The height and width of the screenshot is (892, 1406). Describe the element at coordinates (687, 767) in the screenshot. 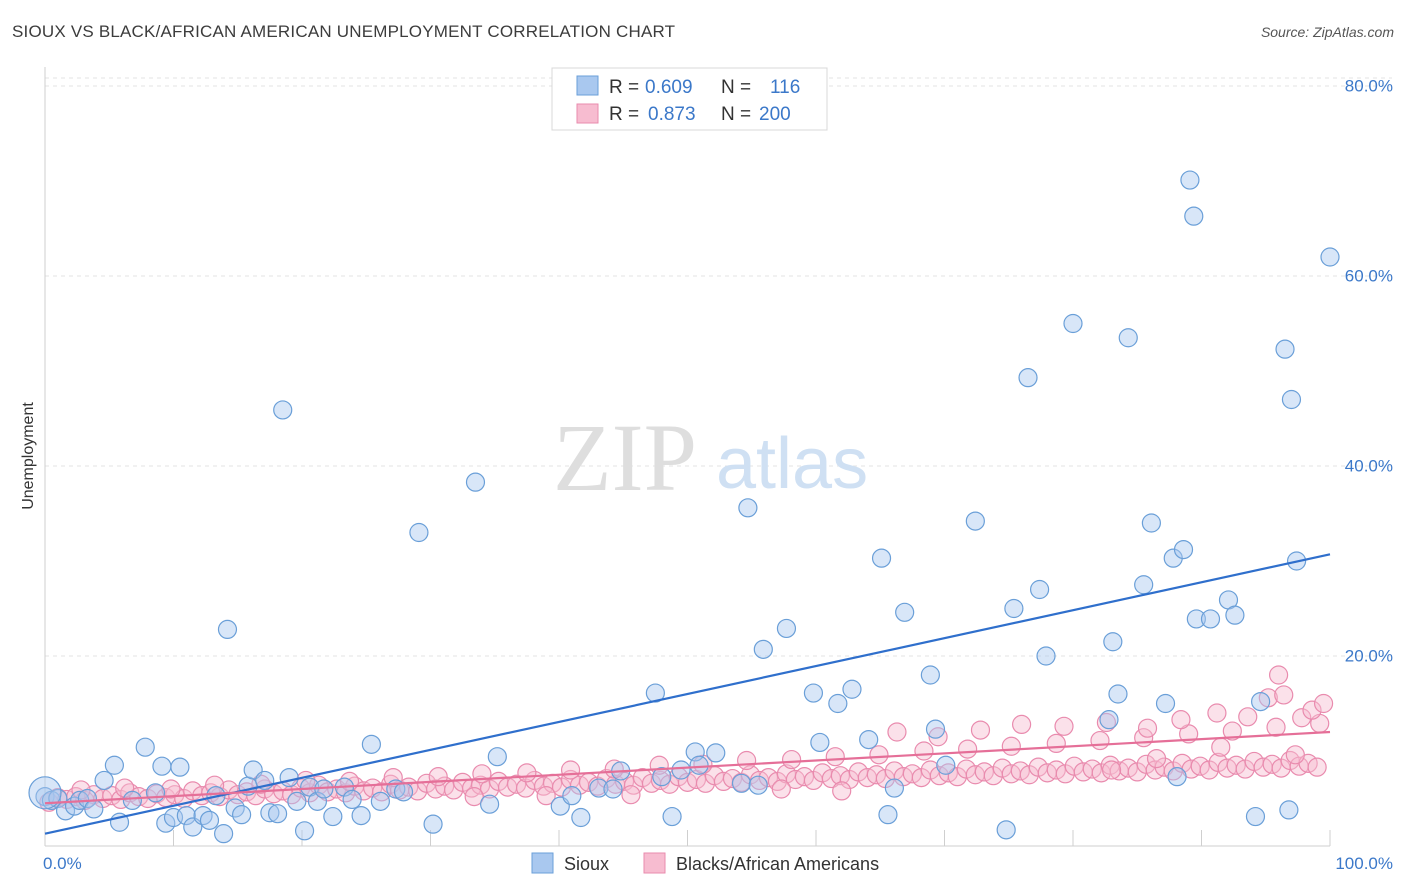

I see `trend-line-blacks` at that location.